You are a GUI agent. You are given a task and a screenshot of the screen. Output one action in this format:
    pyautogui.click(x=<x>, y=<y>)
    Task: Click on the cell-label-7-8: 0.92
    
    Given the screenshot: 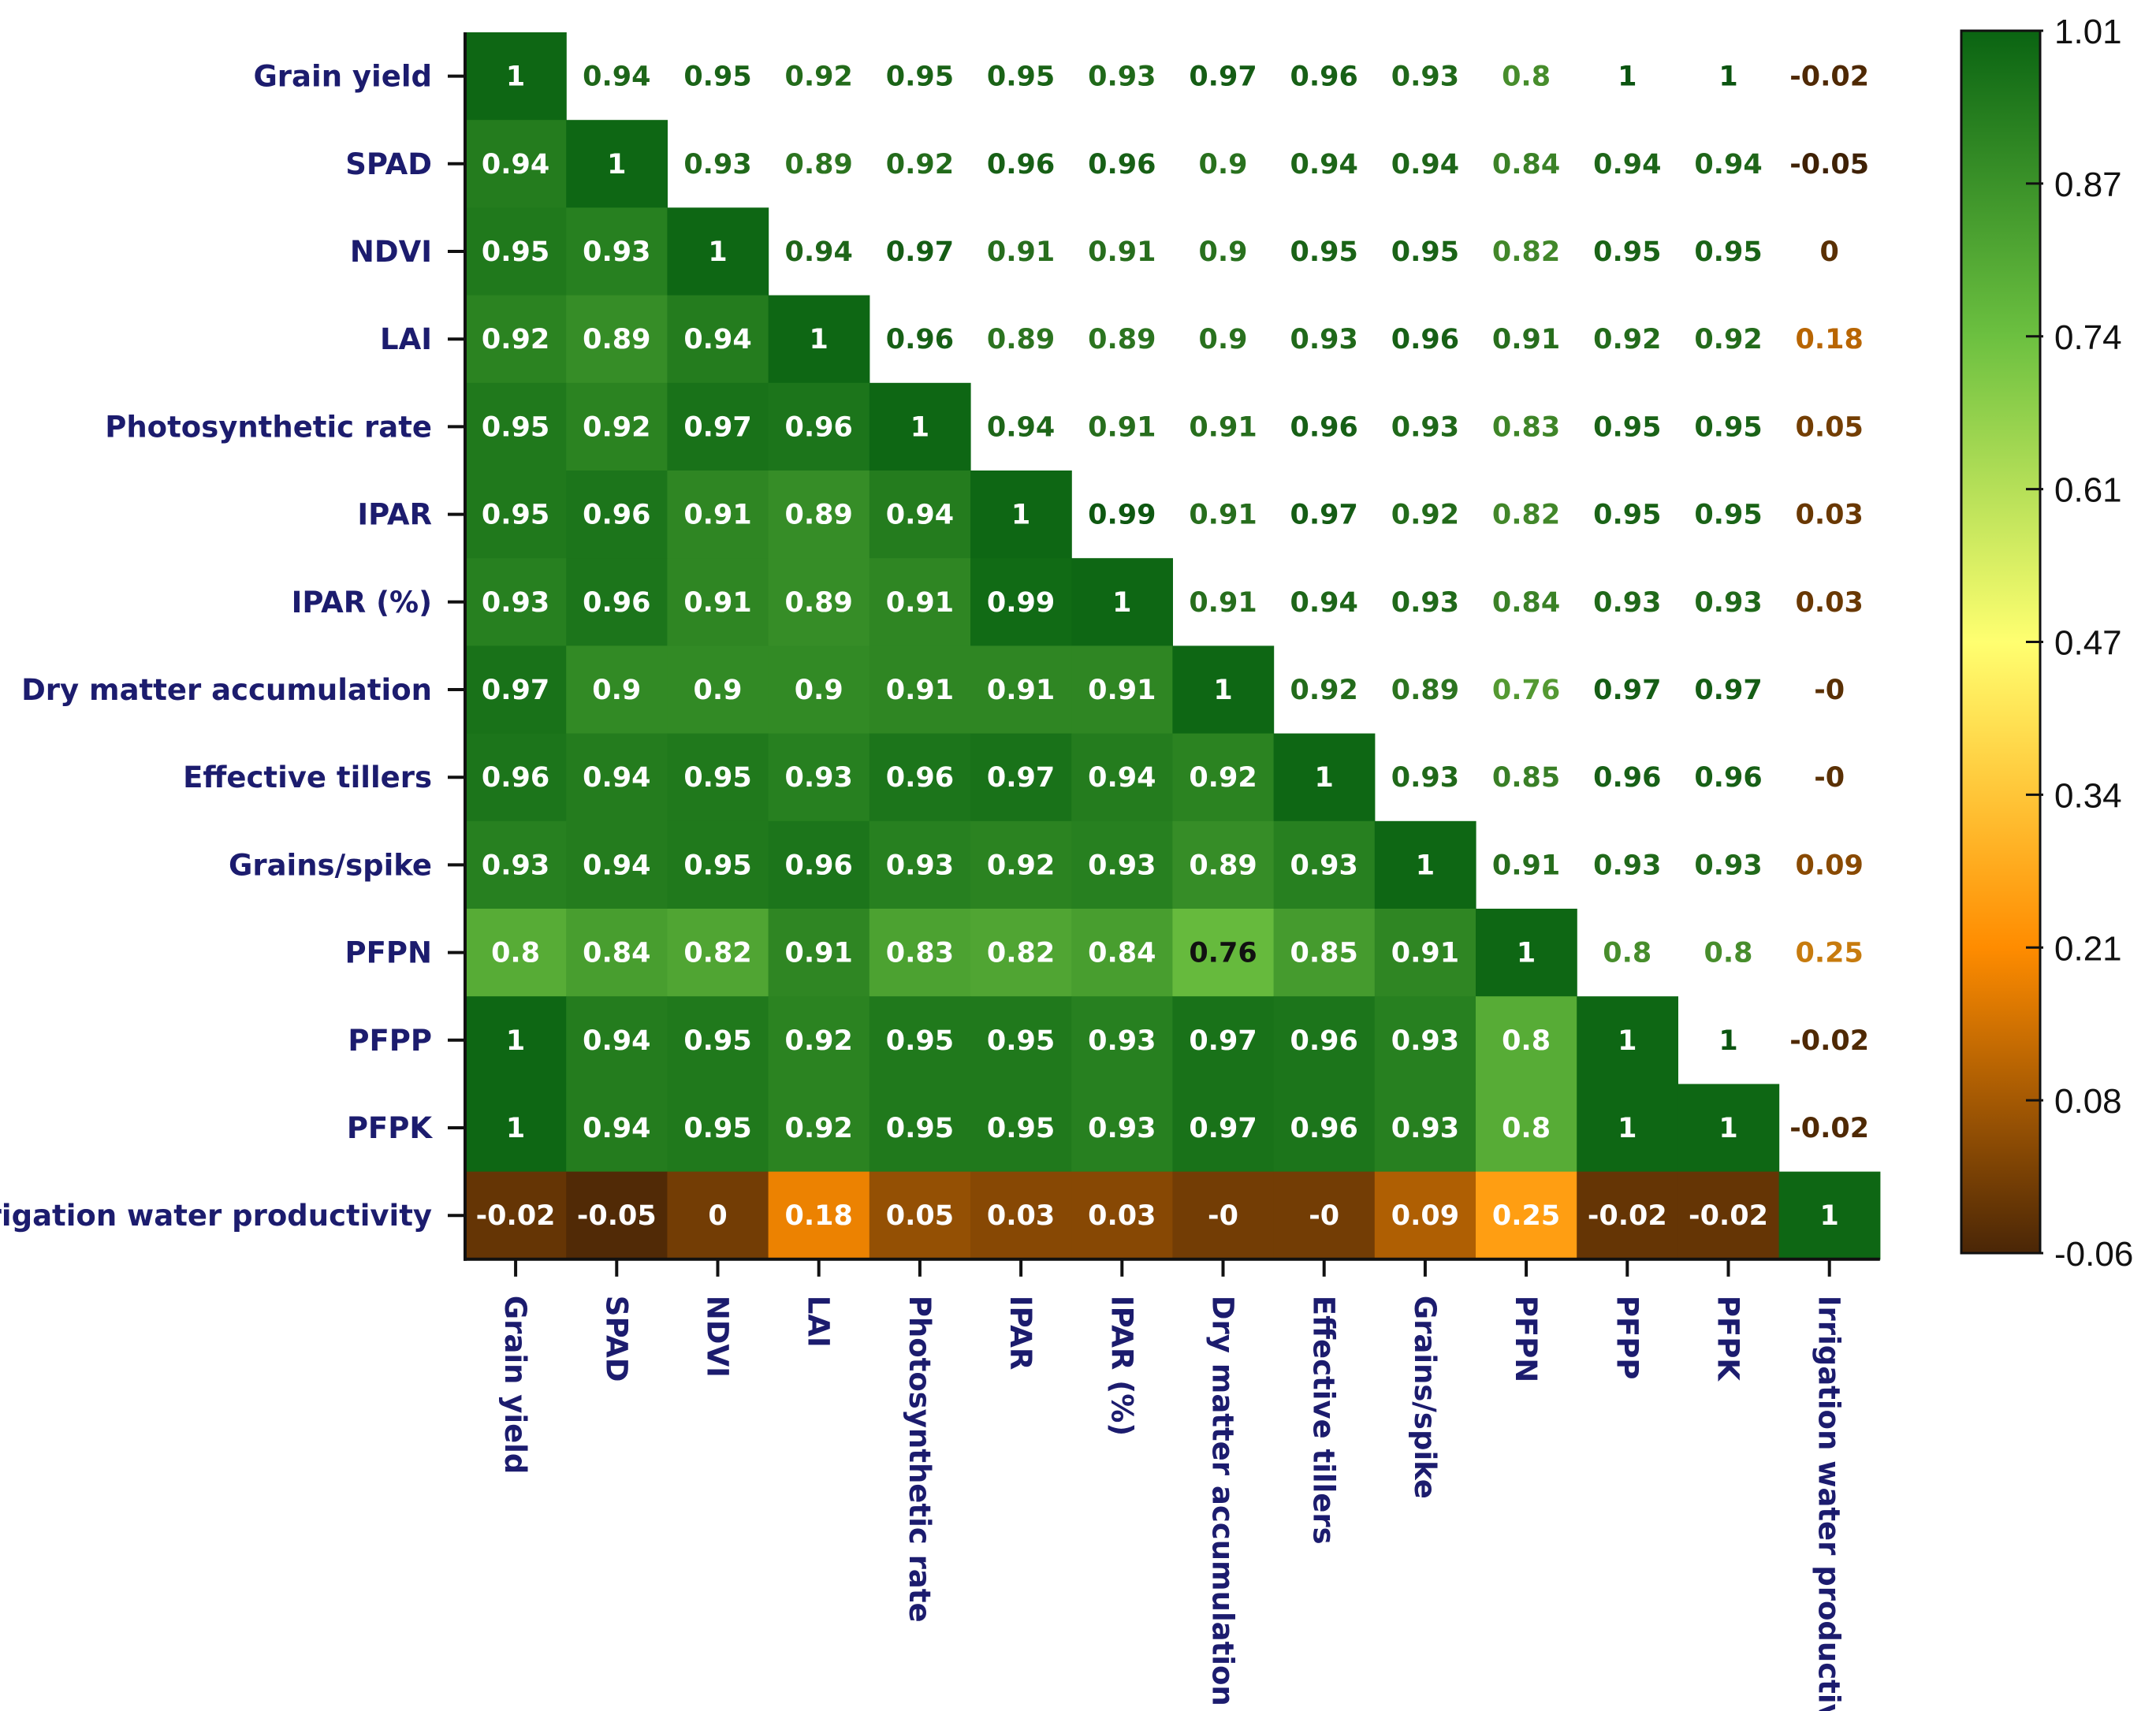 What is the action you would take?
    pyautogui.click(x=1324, y=690)
    